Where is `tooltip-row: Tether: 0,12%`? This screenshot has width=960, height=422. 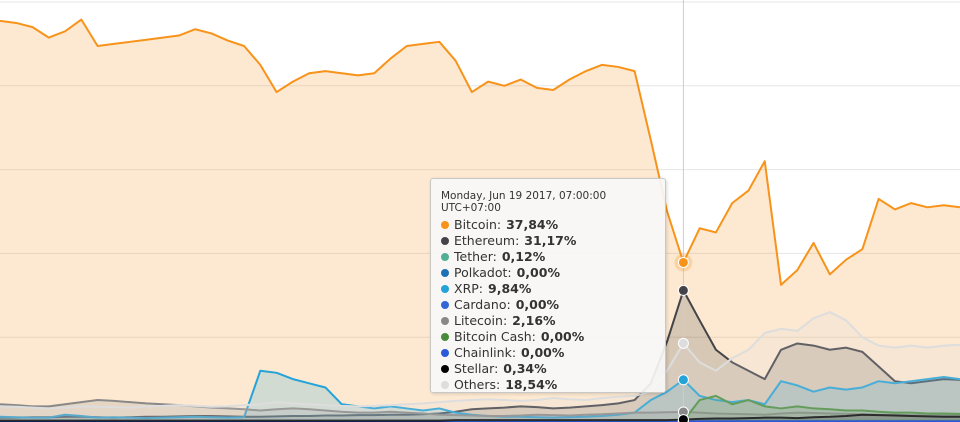 tooltip-row: Tether: 0,12% is located at coordinates (548, 257).